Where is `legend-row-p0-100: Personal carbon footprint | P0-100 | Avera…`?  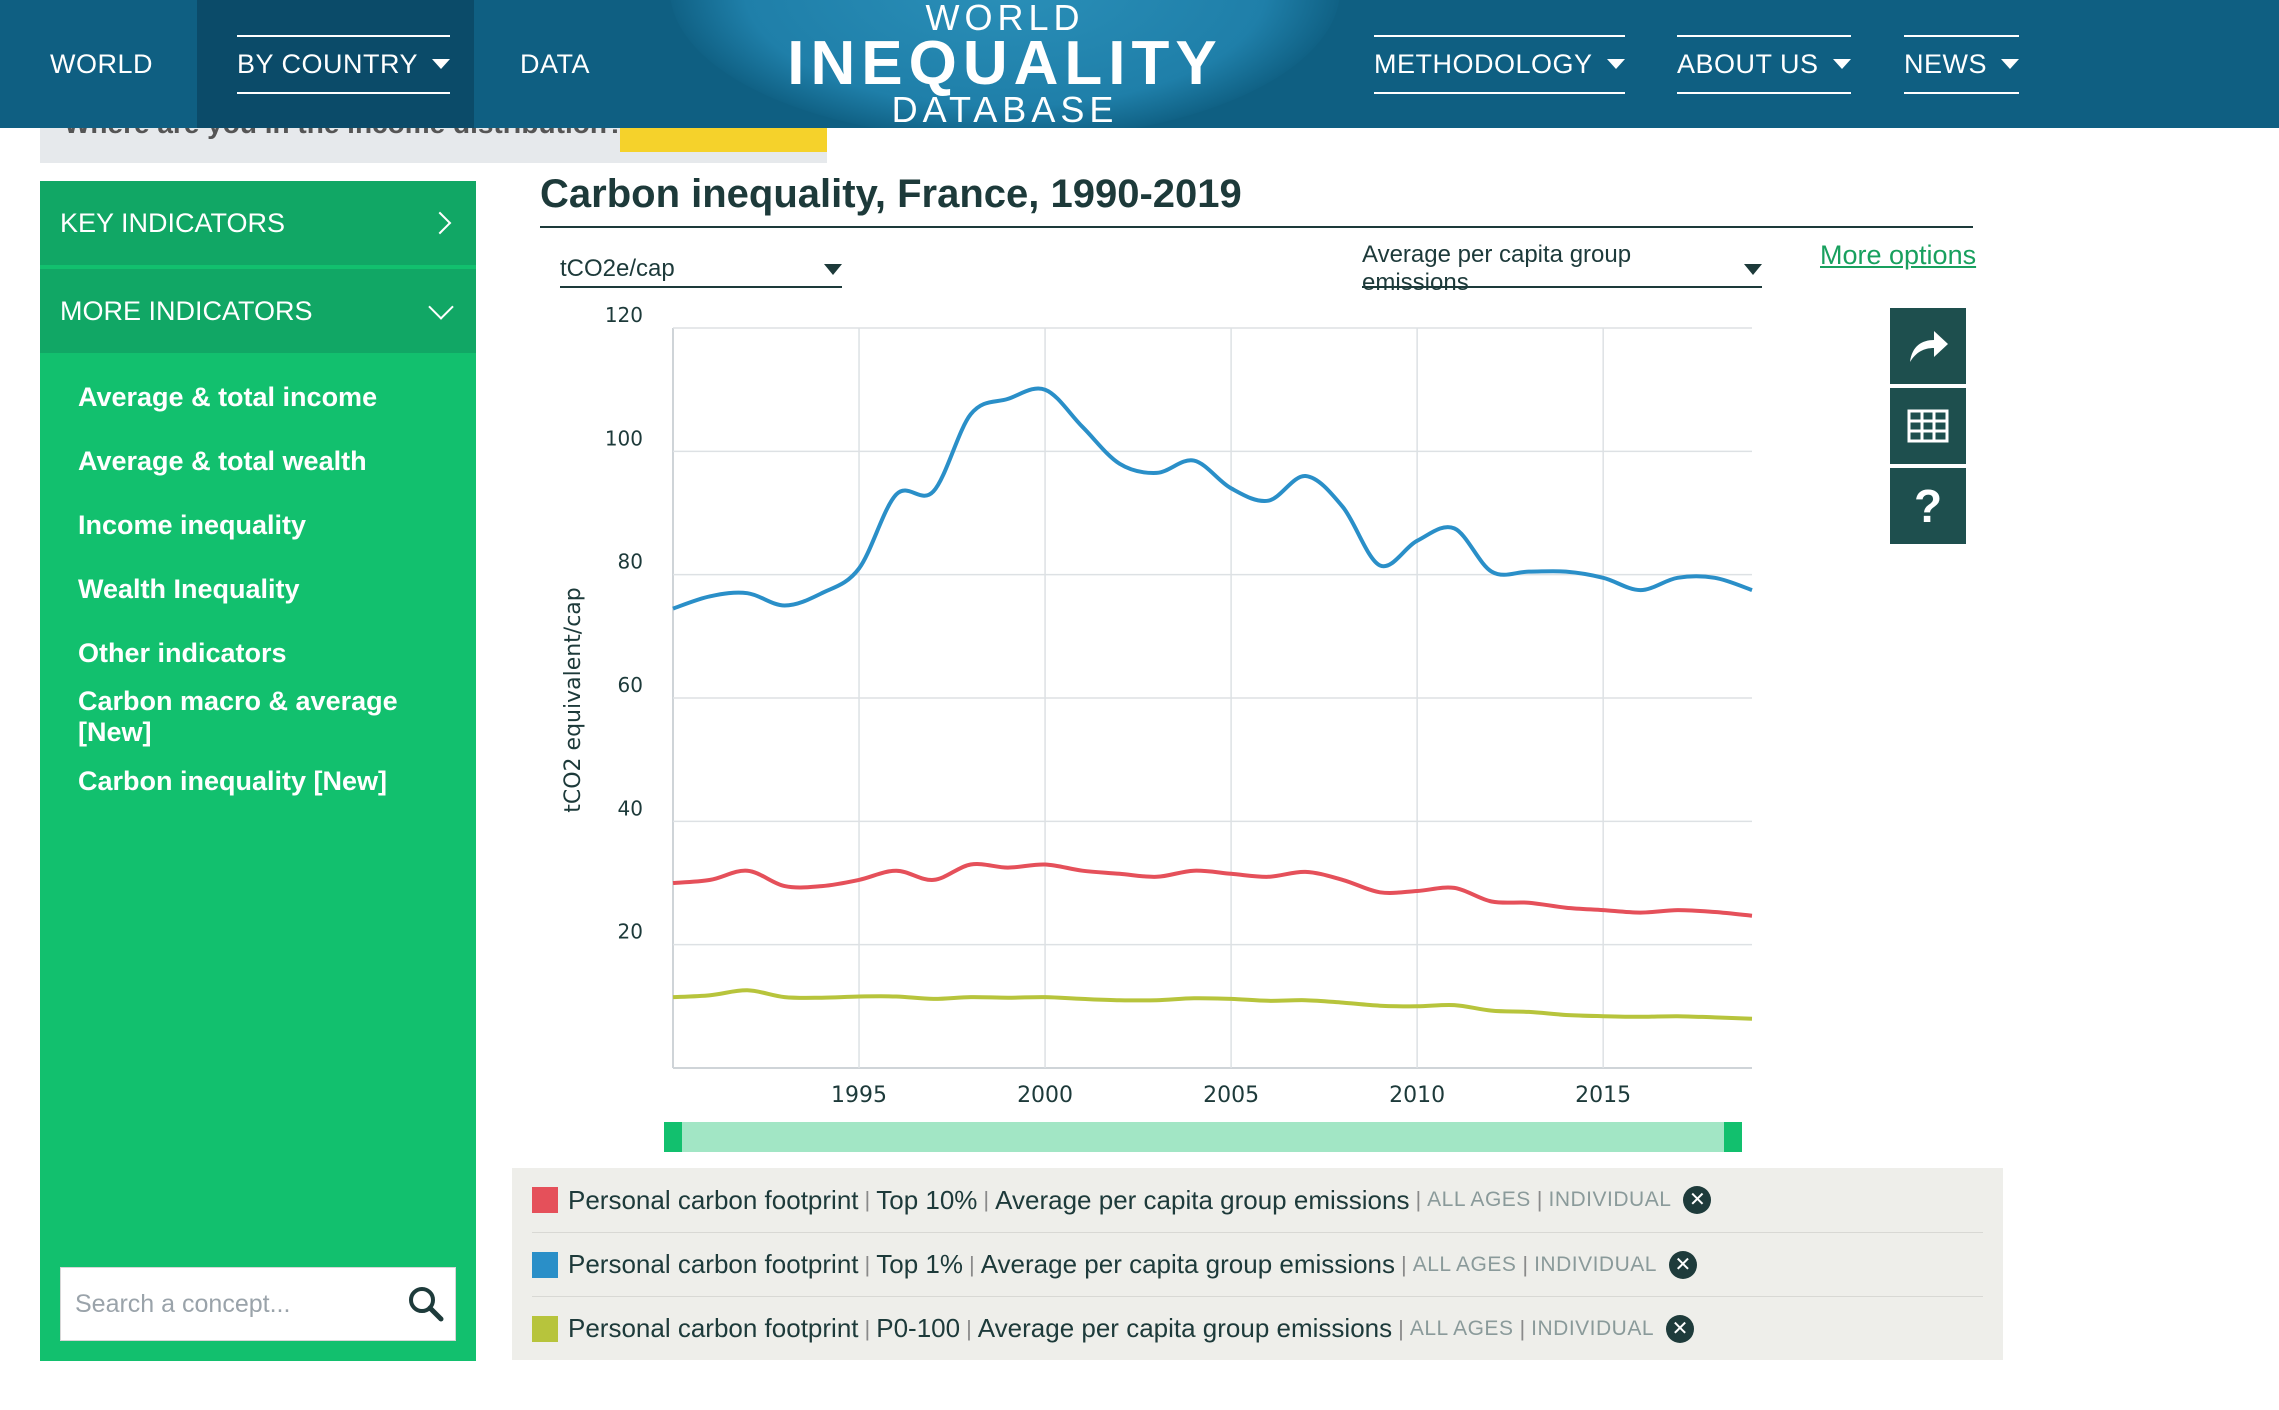
legend-row-p0-100: Personal carbon footprint | P0-100 | Avera… is located at coordinates (1257, 1328).